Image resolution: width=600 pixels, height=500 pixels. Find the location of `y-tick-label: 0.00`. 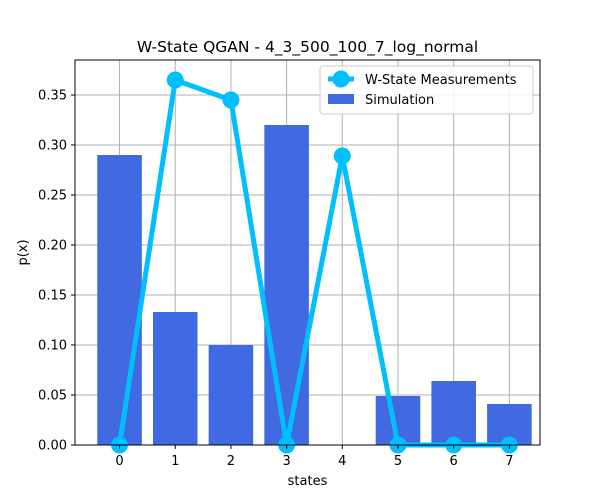

y-tick-label: 0.00 is located at coordinates (52, 446).